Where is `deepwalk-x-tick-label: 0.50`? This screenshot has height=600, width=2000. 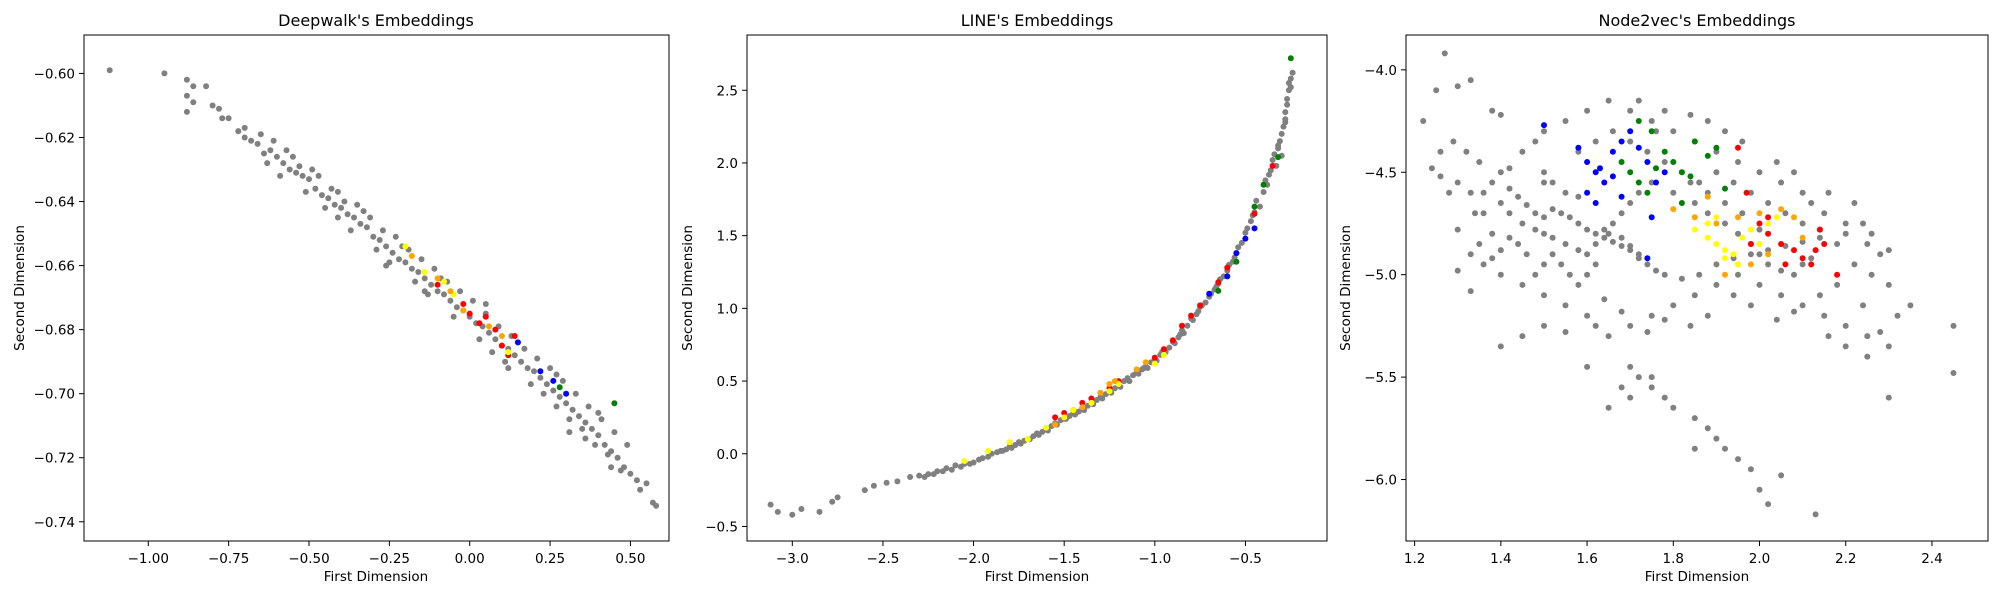 deepwalk-x-tick-label: 0.50 is located at coordinates (630, 559).